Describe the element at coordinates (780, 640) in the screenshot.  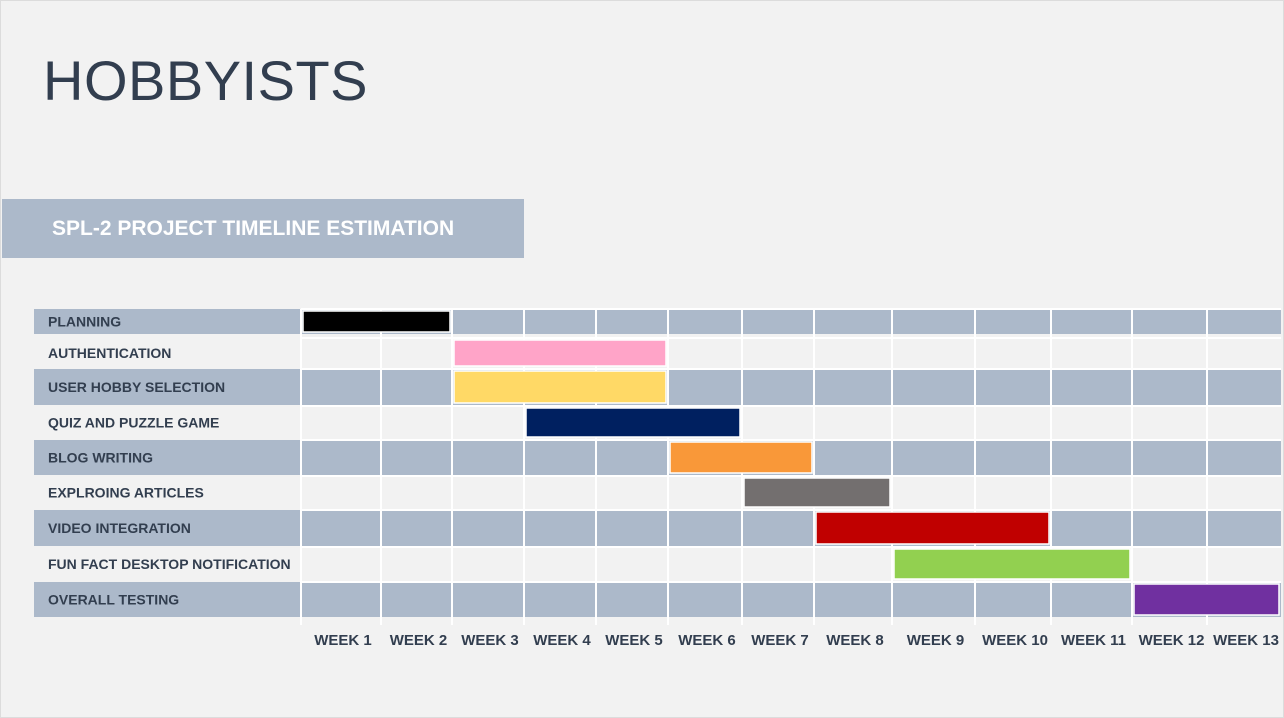
I see `week-label: WEEK 7` at that location.